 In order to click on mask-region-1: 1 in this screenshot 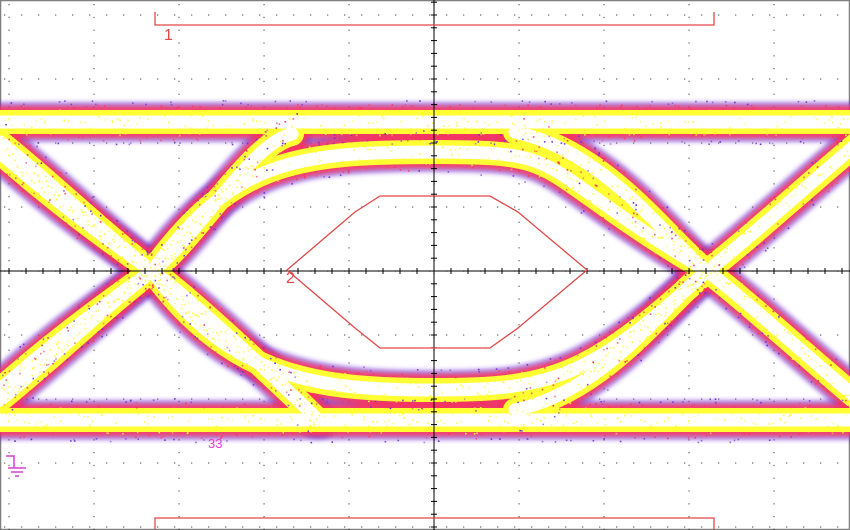, I will do `click(434, 28)`.